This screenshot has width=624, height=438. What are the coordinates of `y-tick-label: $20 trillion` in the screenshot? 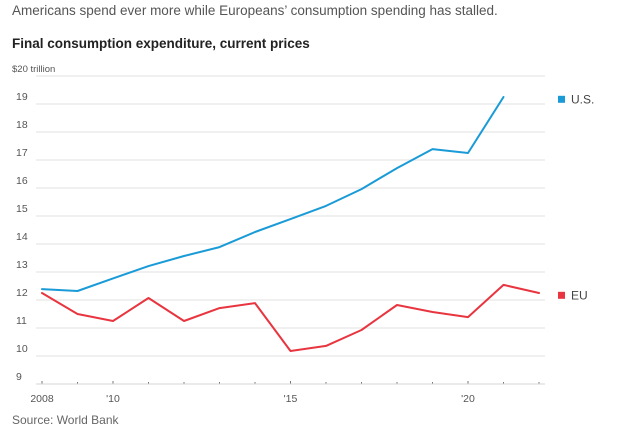 It's located at (33, 69).